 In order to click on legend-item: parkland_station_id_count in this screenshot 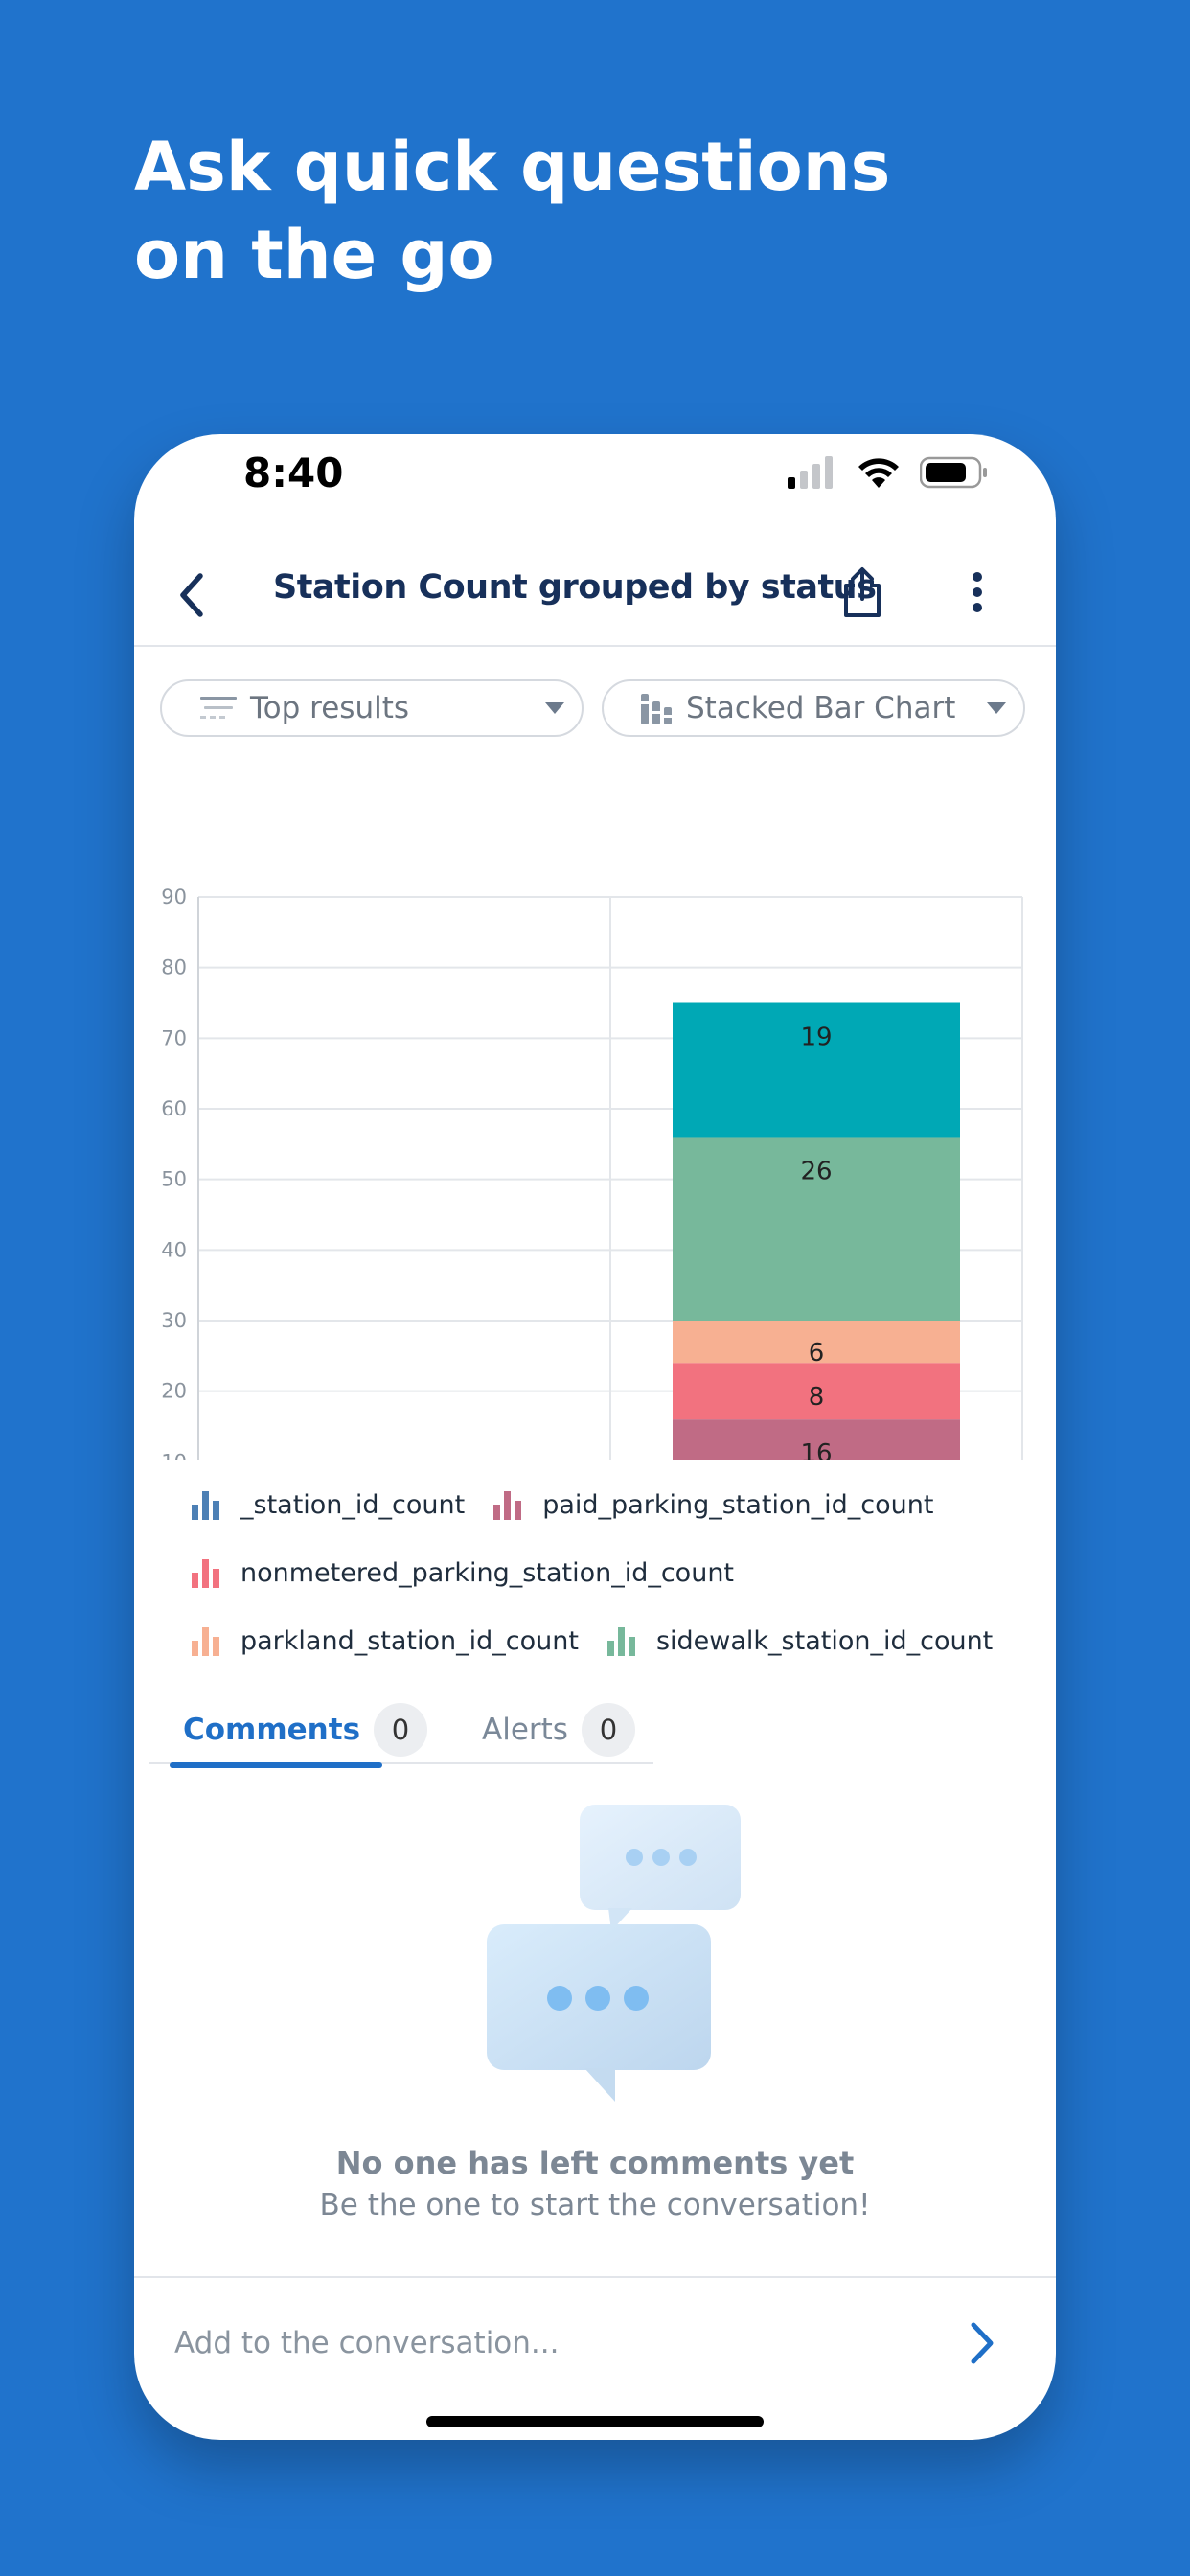, I will do `click(386, 1641)`.